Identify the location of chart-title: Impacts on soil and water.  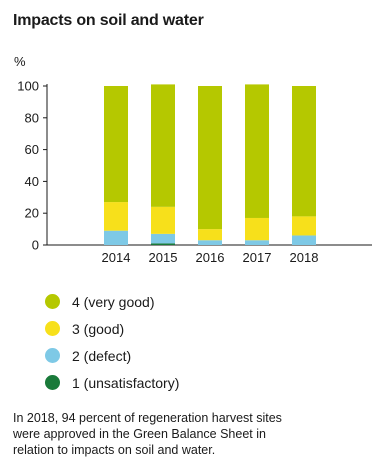
(108, 20).